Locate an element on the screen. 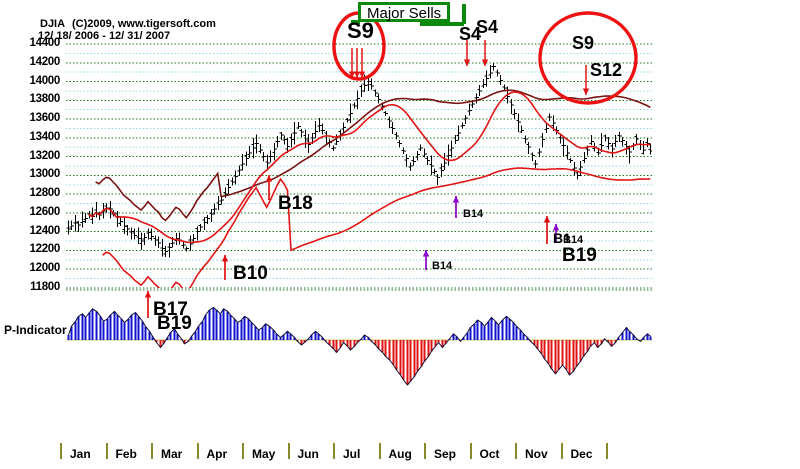 Image resolution: width=800 pixels, height=469 pixels. y-axis-tick-label: 13800 is located at coordinates (45, 99).